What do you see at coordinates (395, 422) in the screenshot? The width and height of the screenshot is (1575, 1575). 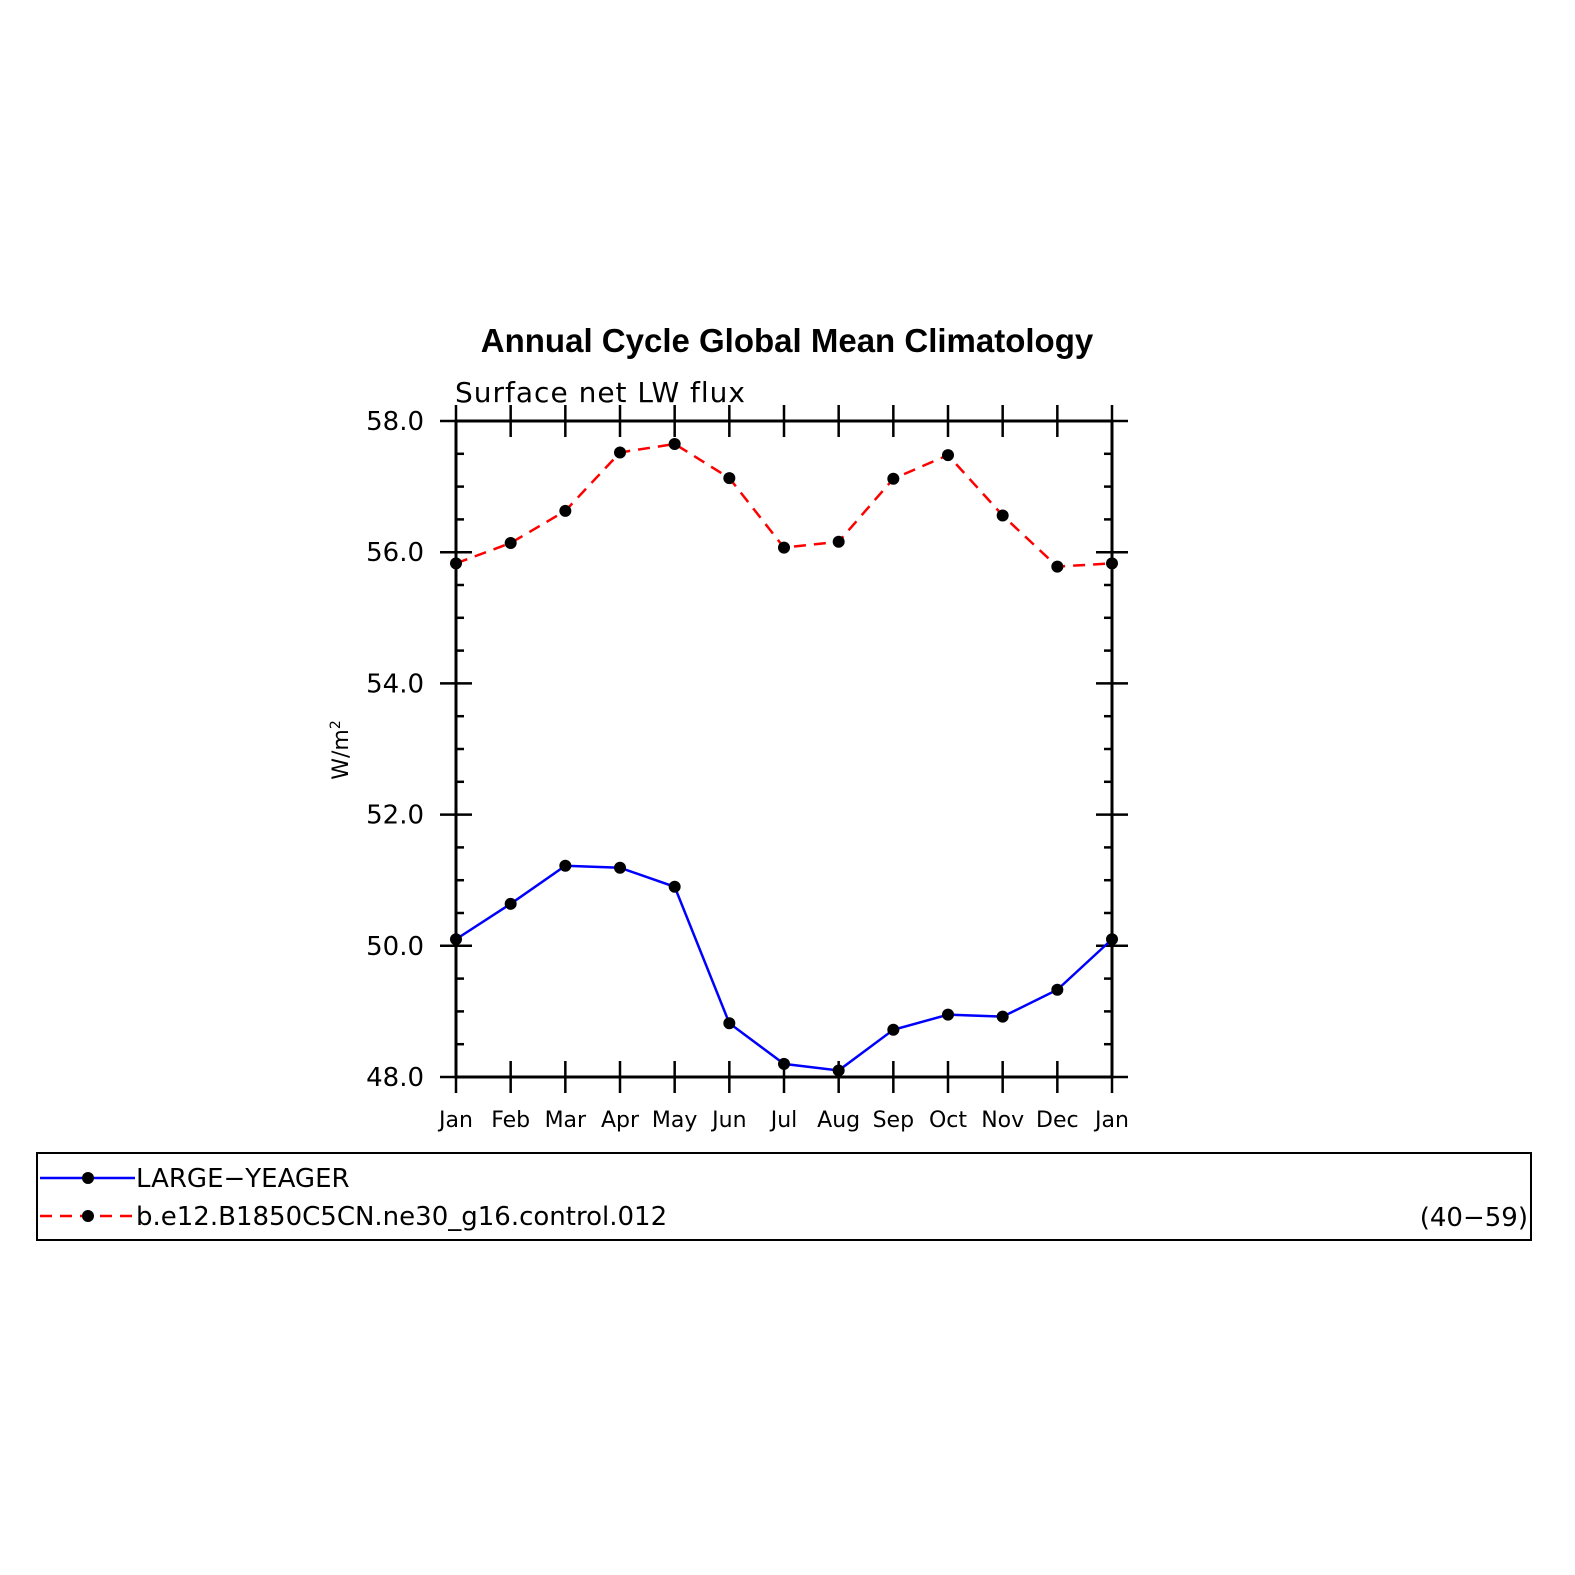 I see `y-tick-label: 58.0` at bounding box center [395, 422].